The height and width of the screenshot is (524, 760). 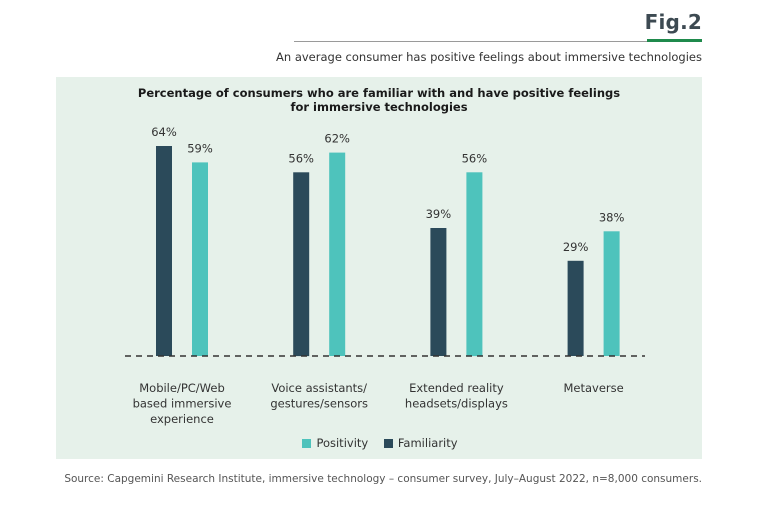 I want to click on category-label-line: Extended reality, so click(x=456, y=388).